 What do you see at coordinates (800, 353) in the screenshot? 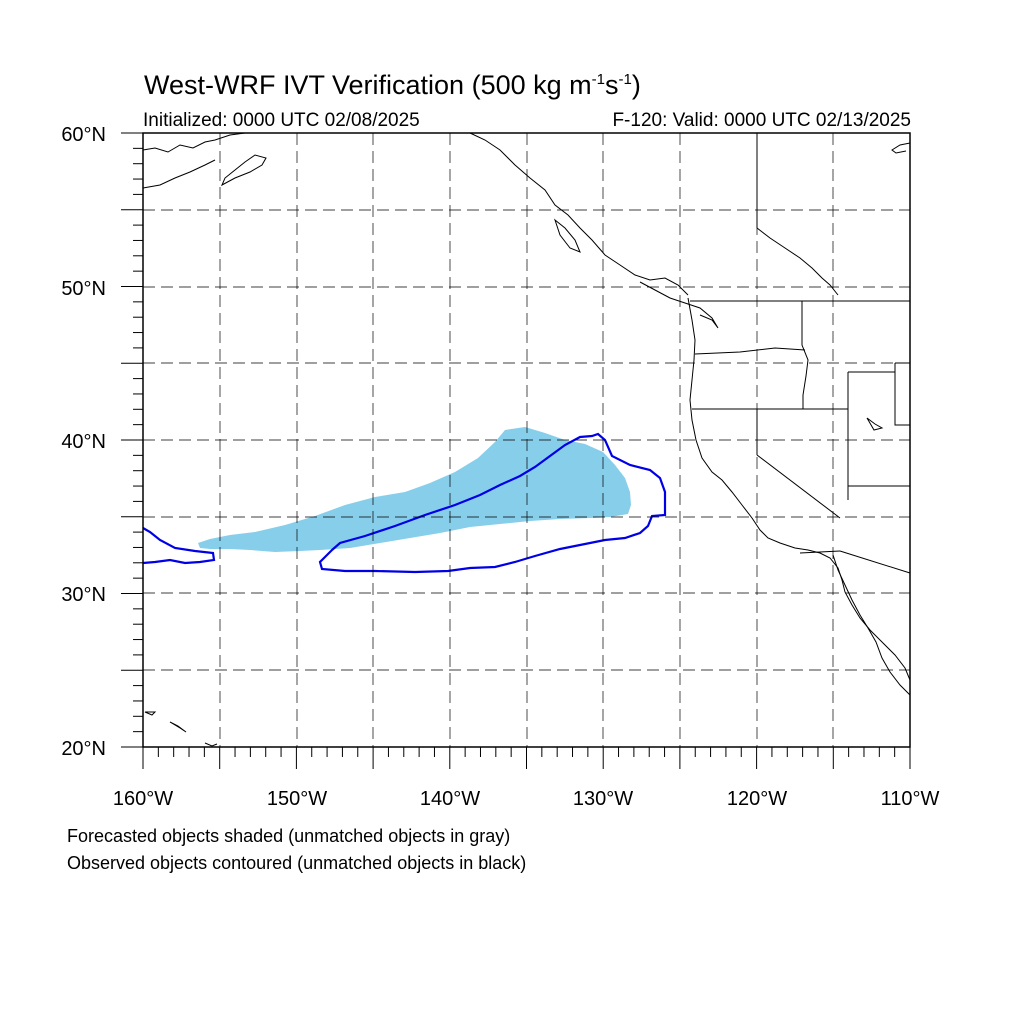
I see `political-boundaries` at bounding box center [800, 353].